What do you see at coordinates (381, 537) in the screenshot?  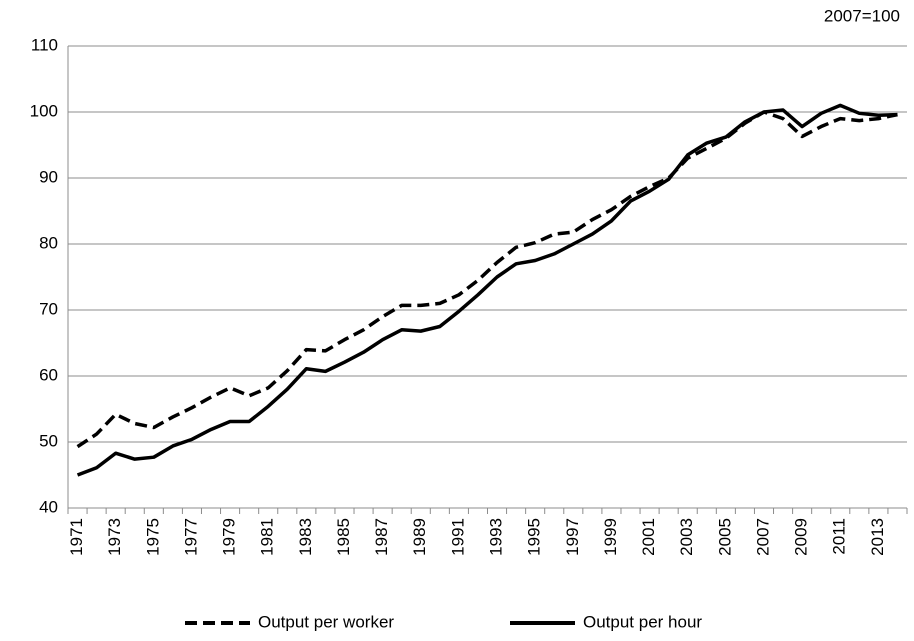 I see `x-tick-label: 1987` at bounding box center [381, 537].